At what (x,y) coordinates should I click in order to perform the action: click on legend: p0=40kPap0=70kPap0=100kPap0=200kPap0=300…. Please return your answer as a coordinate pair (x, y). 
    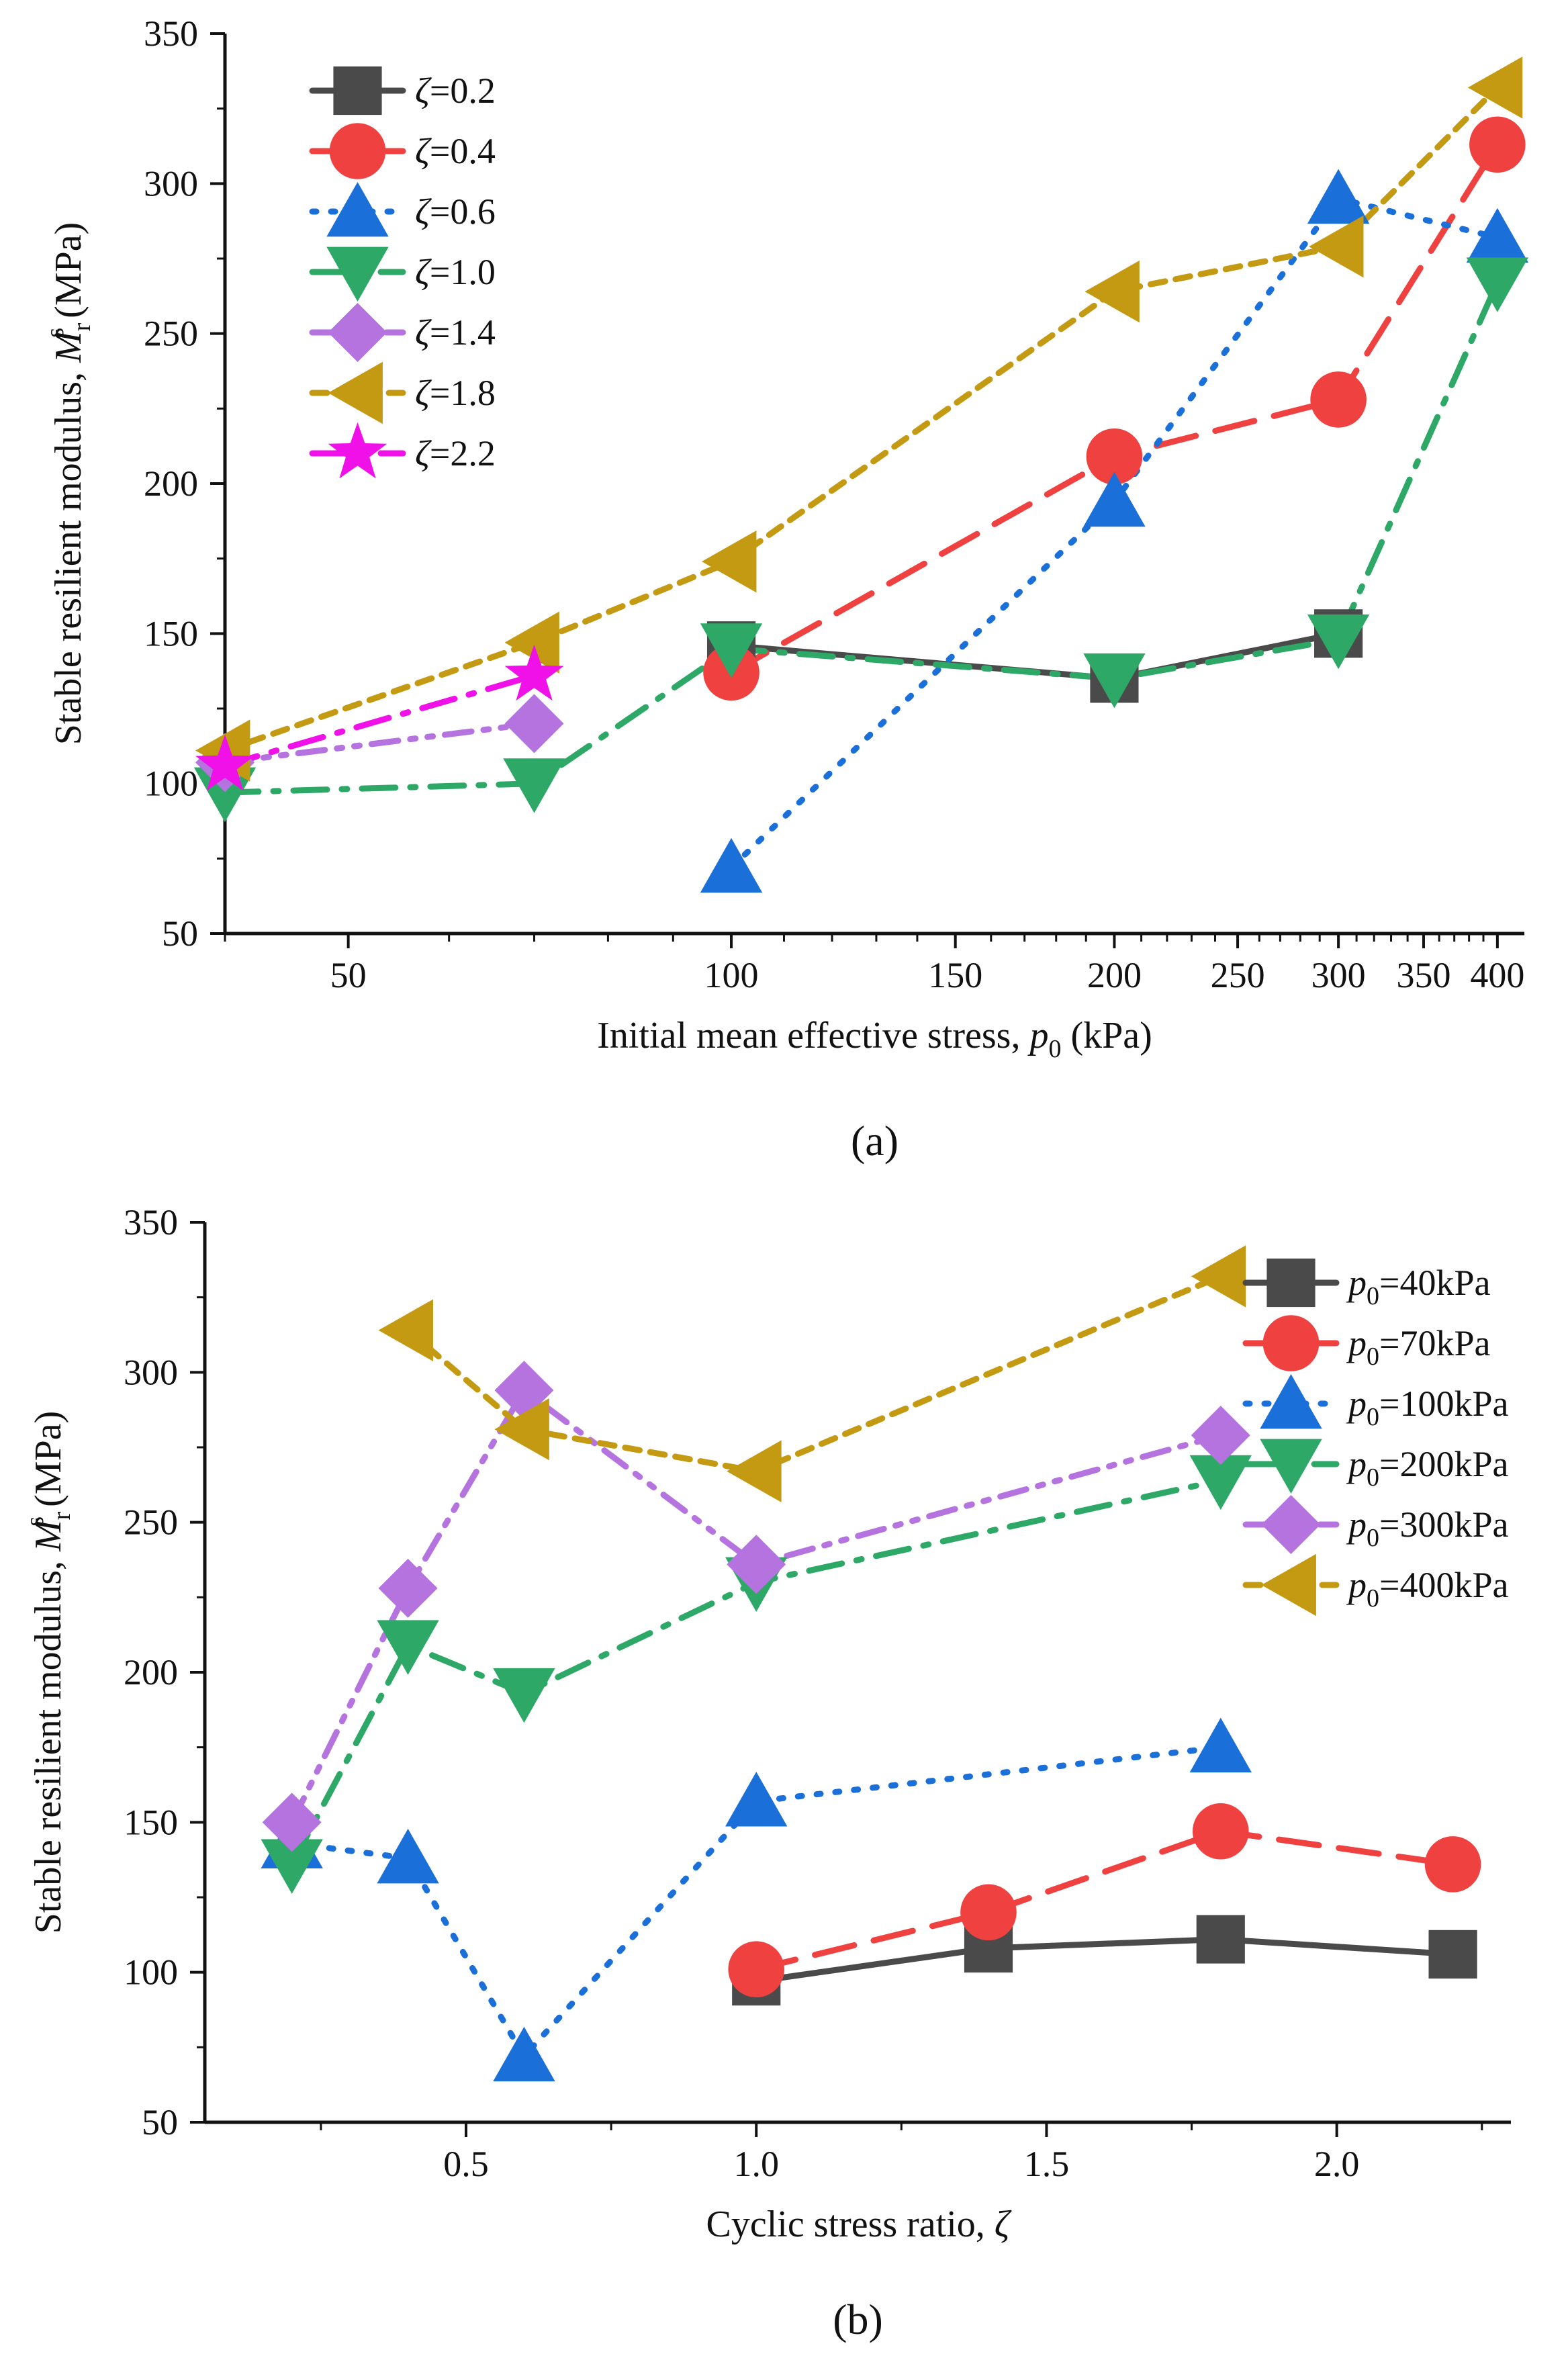
    Looking at the image, I should click on (1375, 1437).